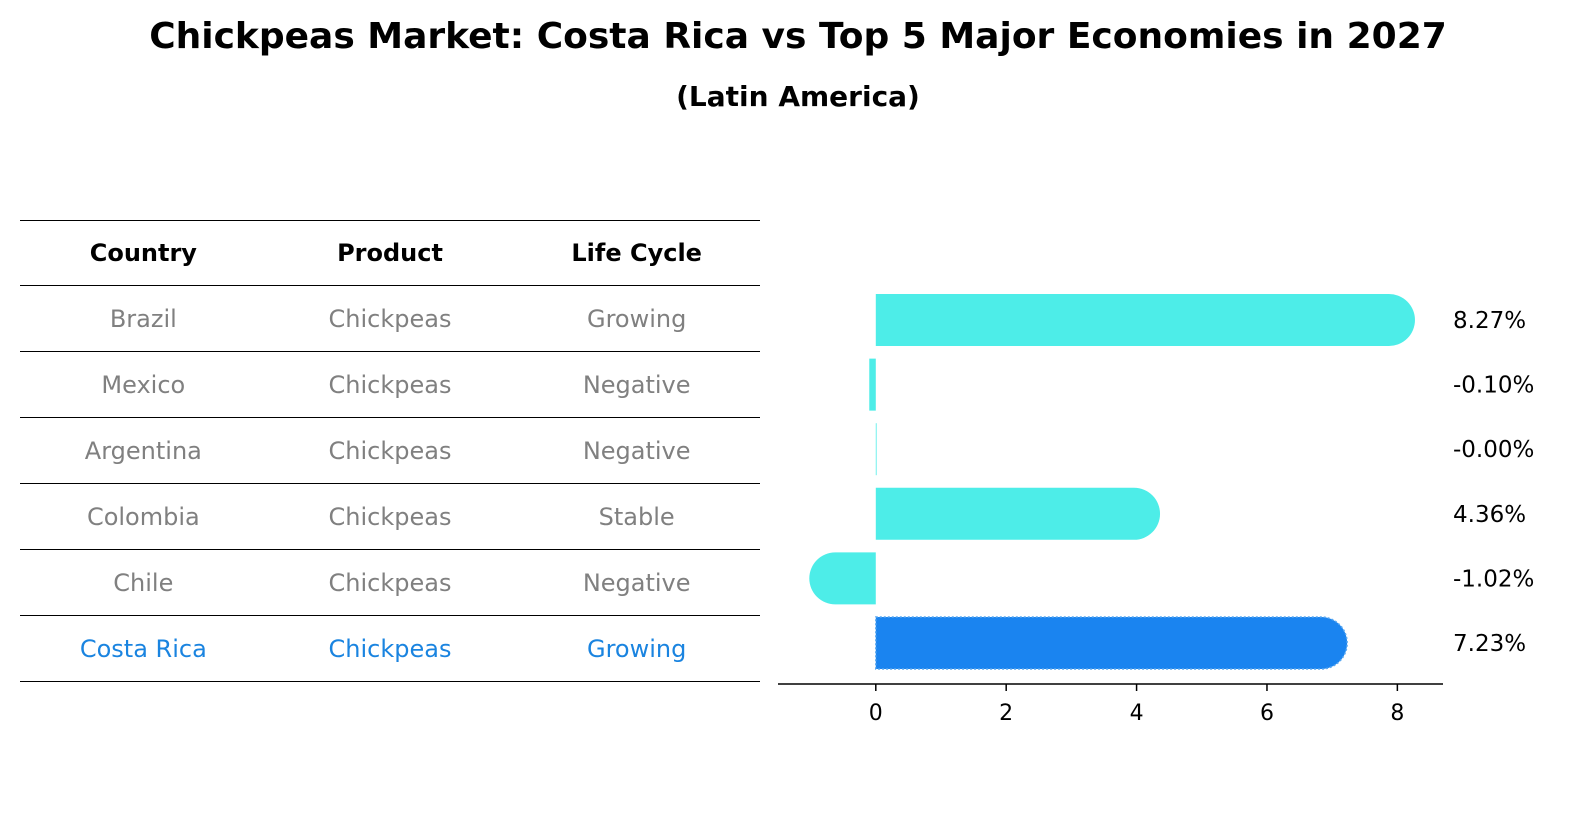  I want to click on table-row: Argentina Chickpeas Negative, so click(390, 451).